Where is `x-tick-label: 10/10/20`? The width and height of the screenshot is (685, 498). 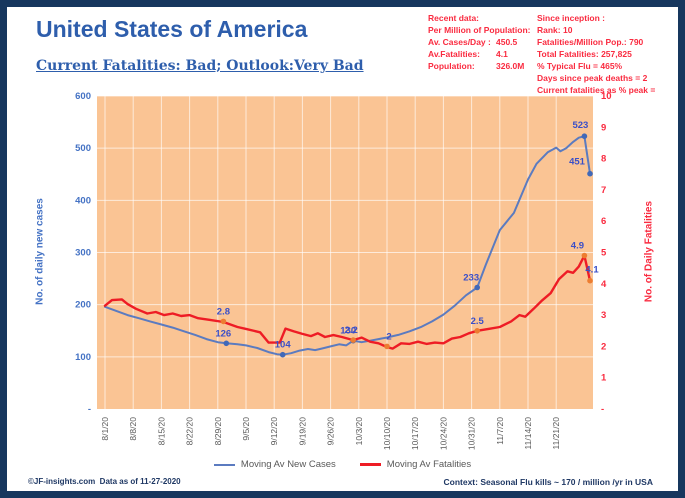
x-tick-label: 10/10/20 is located at coordinates (387, 433).